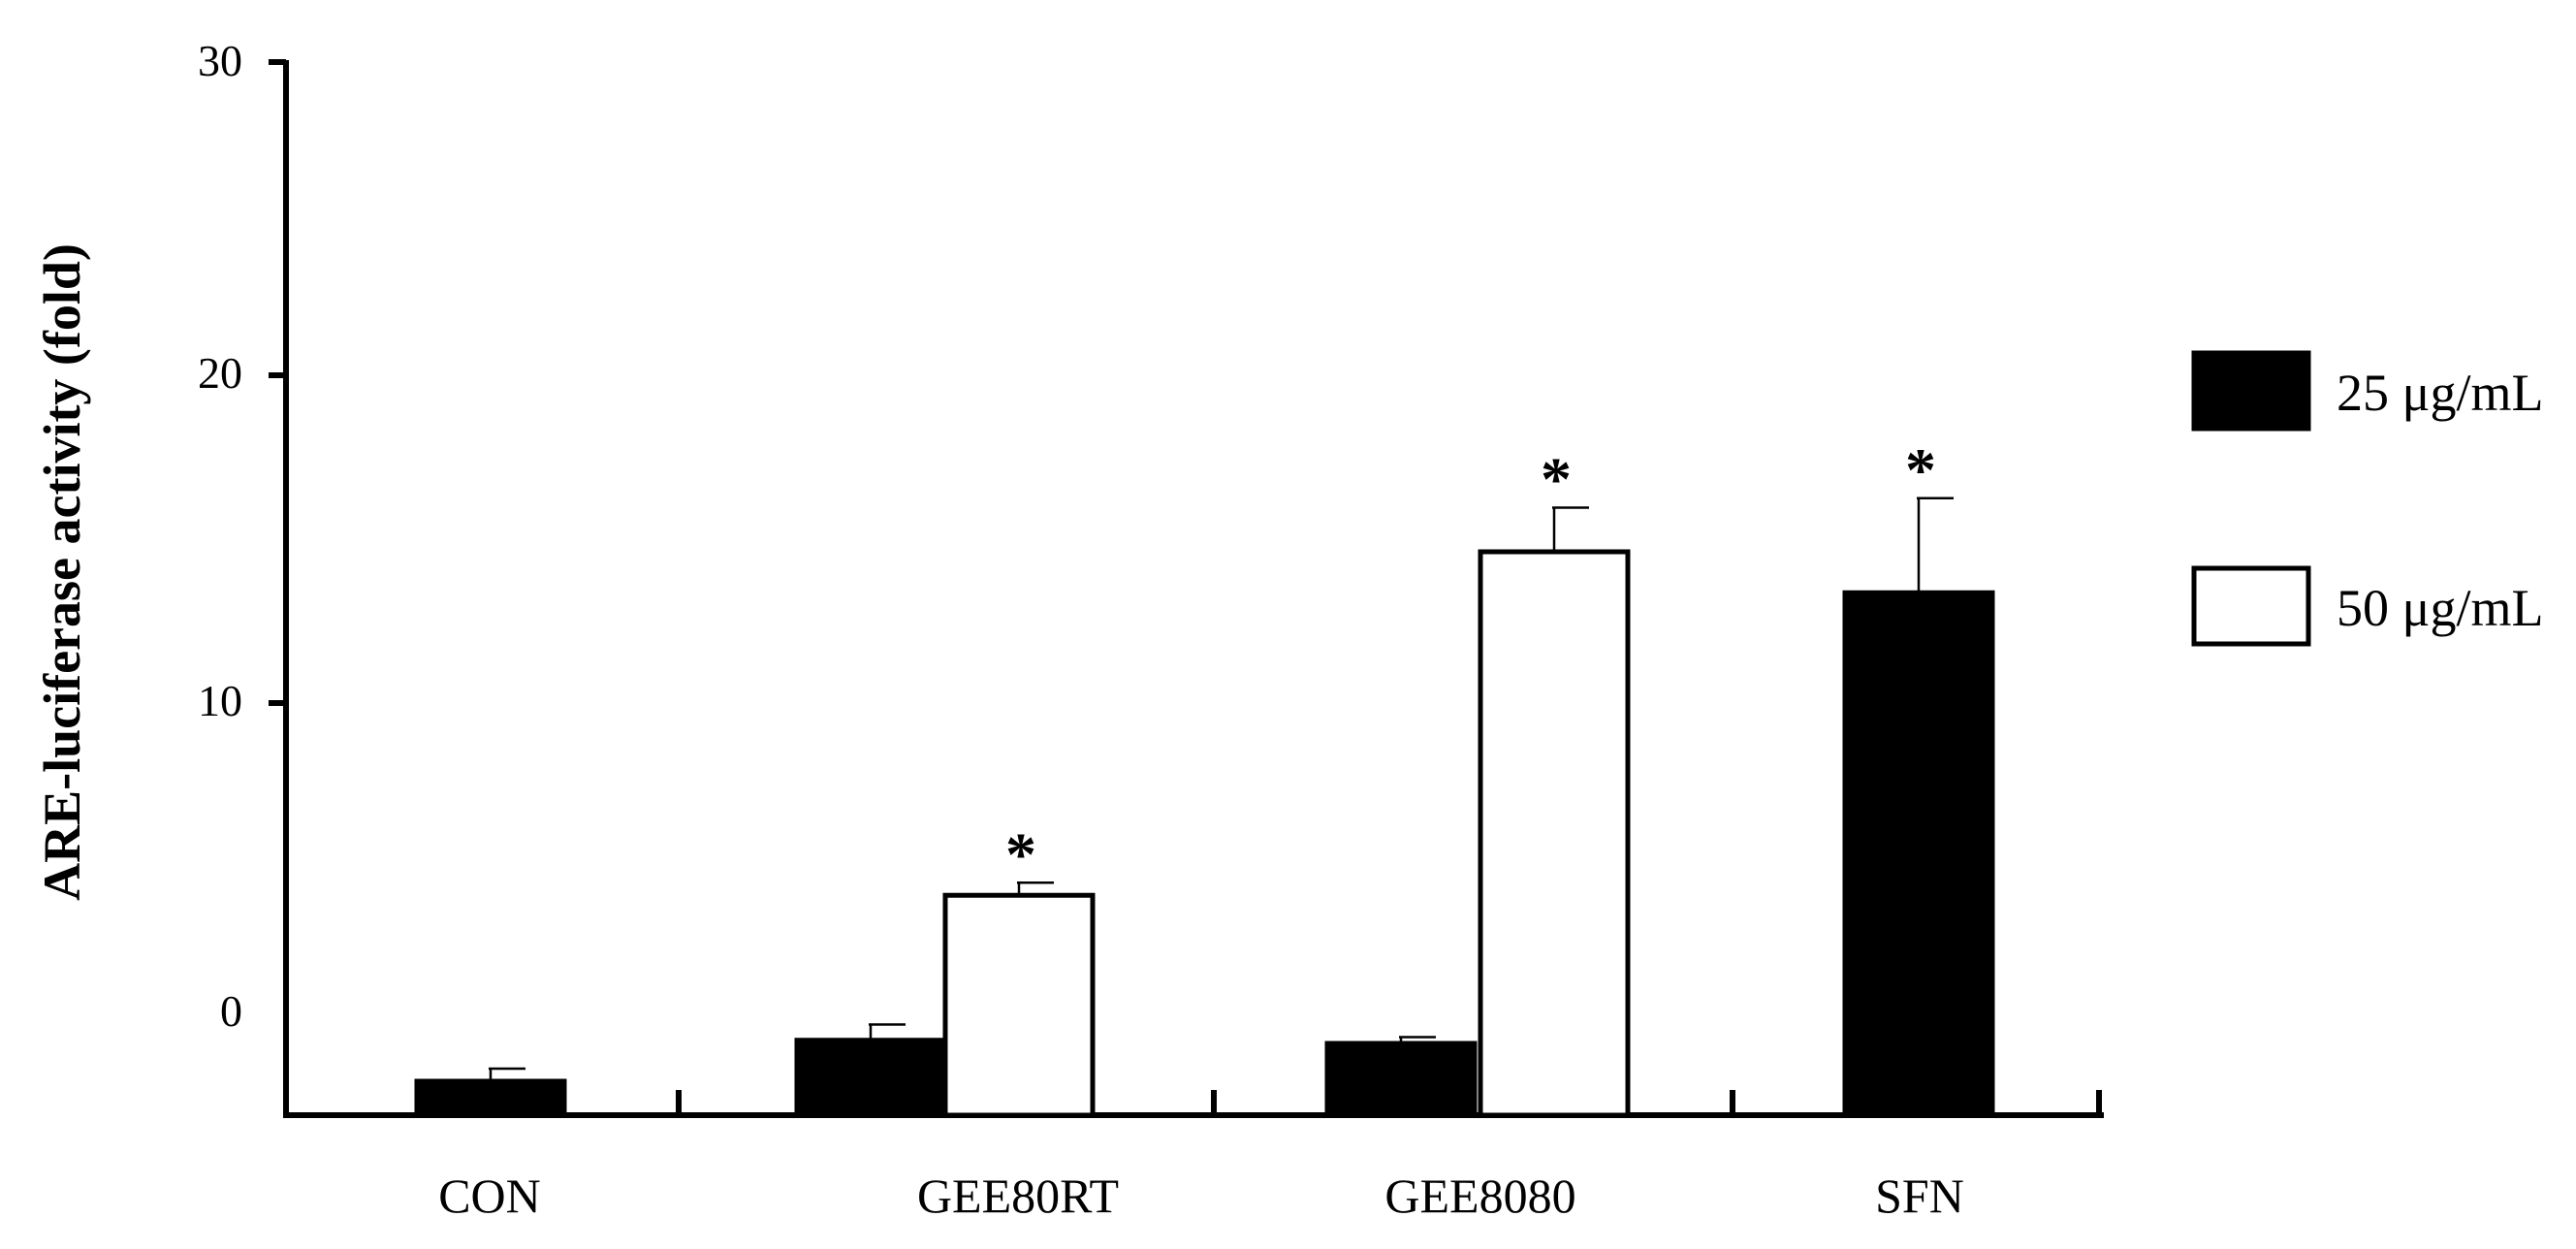 Image resolution: width=2576 pixels, height=1249 pixels. Describe the element at coordinates (1919, 1196) in the screenshot. I see `x-category-label: SFN` at that location.